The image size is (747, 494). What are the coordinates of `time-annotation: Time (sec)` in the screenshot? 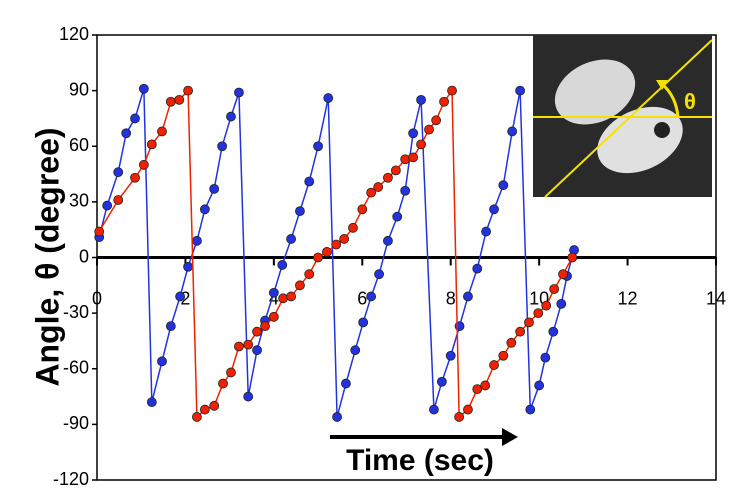 It's located at (420, 460).